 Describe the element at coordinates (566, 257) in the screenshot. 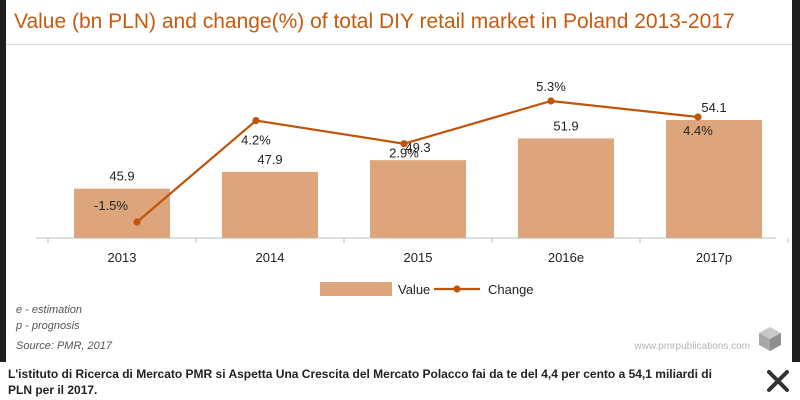

I see `x-tick-label: 2016e` at that location.